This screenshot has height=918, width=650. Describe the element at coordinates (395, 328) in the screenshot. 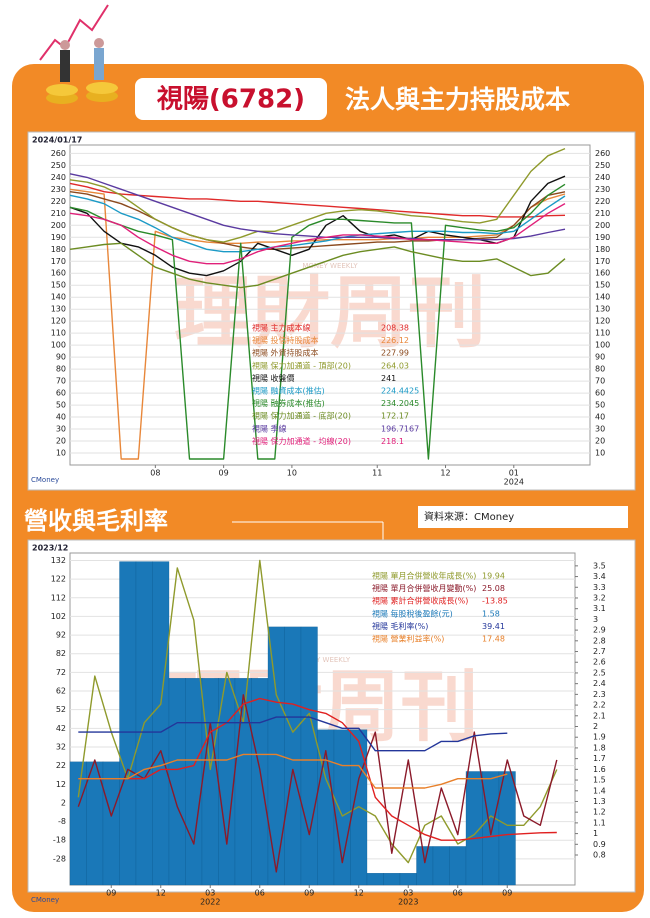

I see `legend-value: 208.38` at that location.